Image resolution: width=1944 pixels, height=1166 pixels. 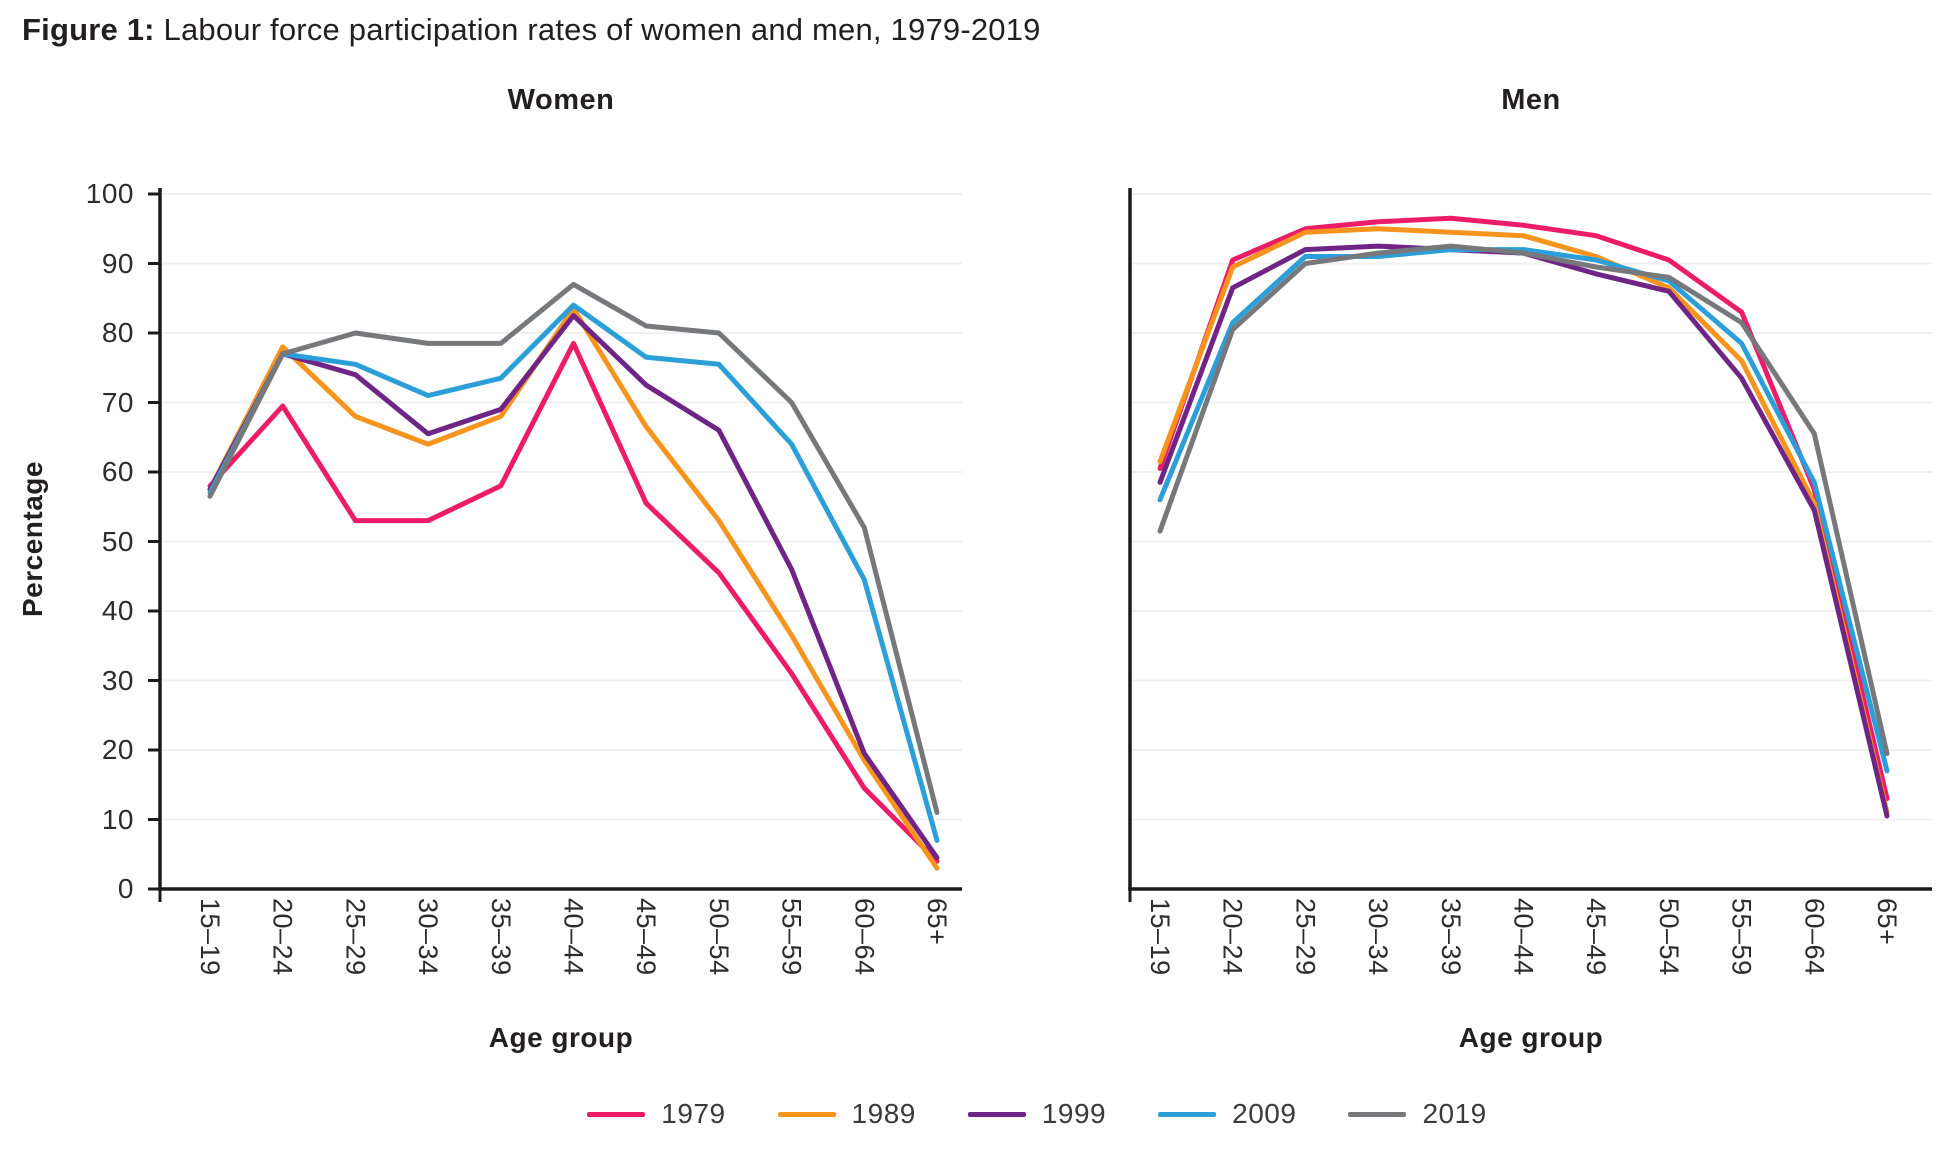 I want to click on legend-item-1989: 1989, so click(x=846, y=1114).